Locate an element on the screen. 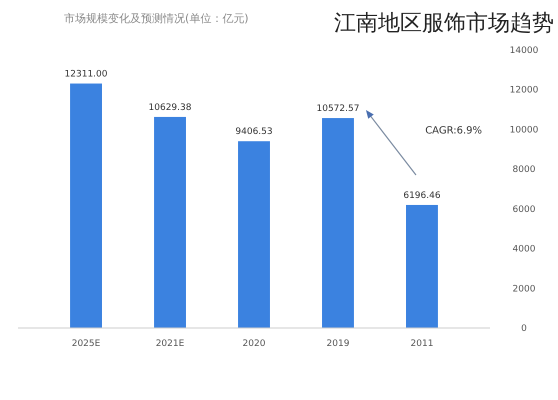 The width and height of the screenshot is (558, 400). data-label: 10629.38 is located at coordinates (170, 107).